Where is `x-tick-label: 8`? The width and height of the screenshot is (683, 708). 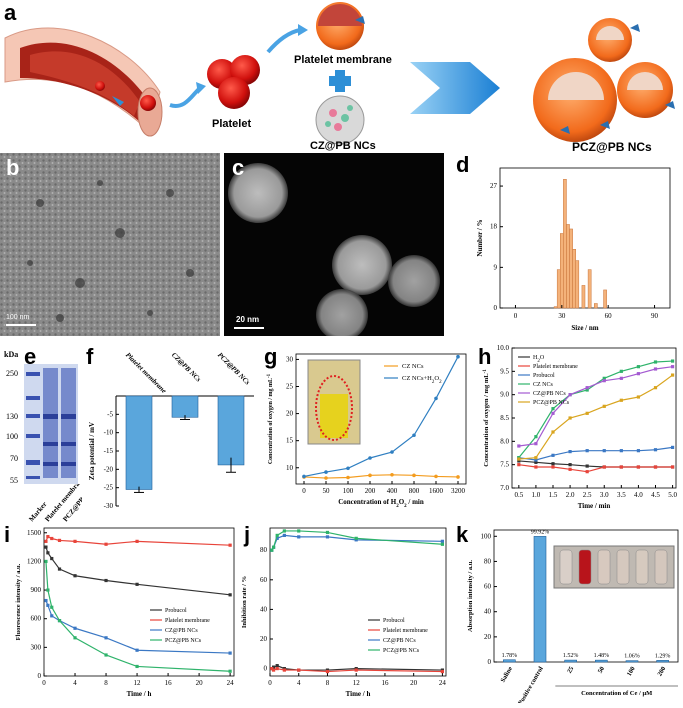
x-tick-label: 8 is located at coordinates (328, 683).